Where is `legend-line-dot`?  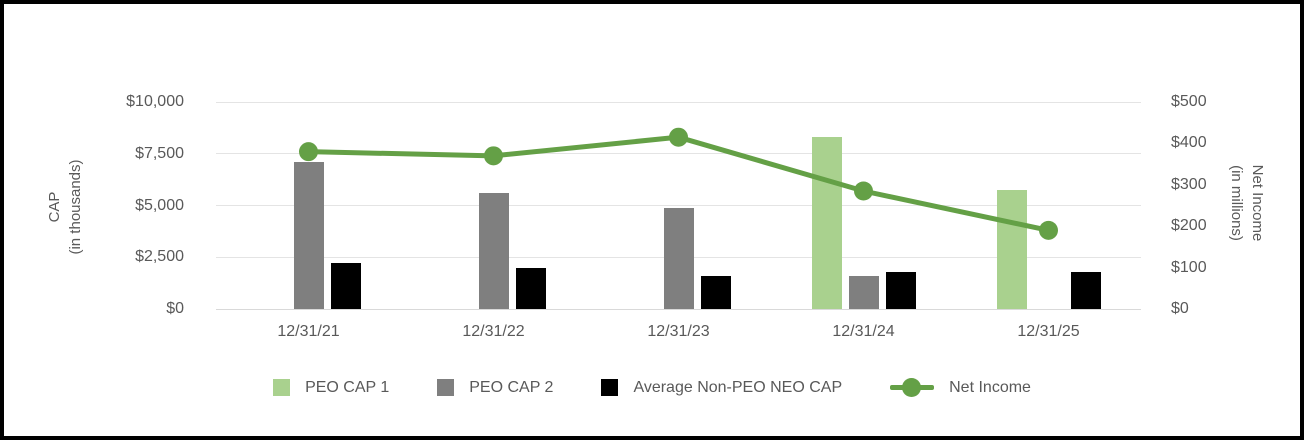
legend-line-dot is located at coordinates (912, 387).